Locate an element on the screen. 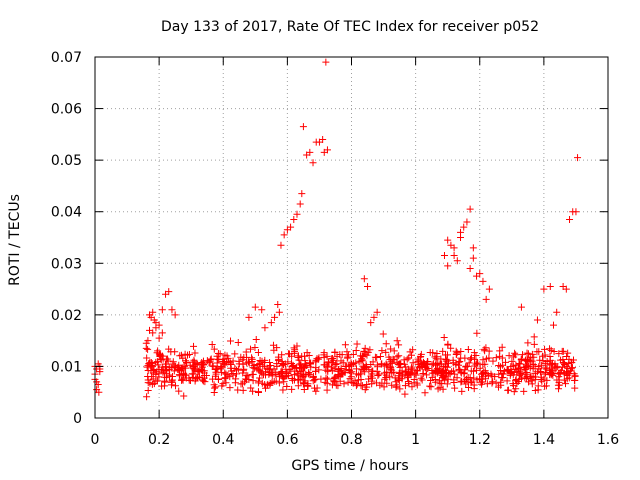 This screenshot has width=640, height=480. y-tick-label: 0 is located at coordinates (77, 419).